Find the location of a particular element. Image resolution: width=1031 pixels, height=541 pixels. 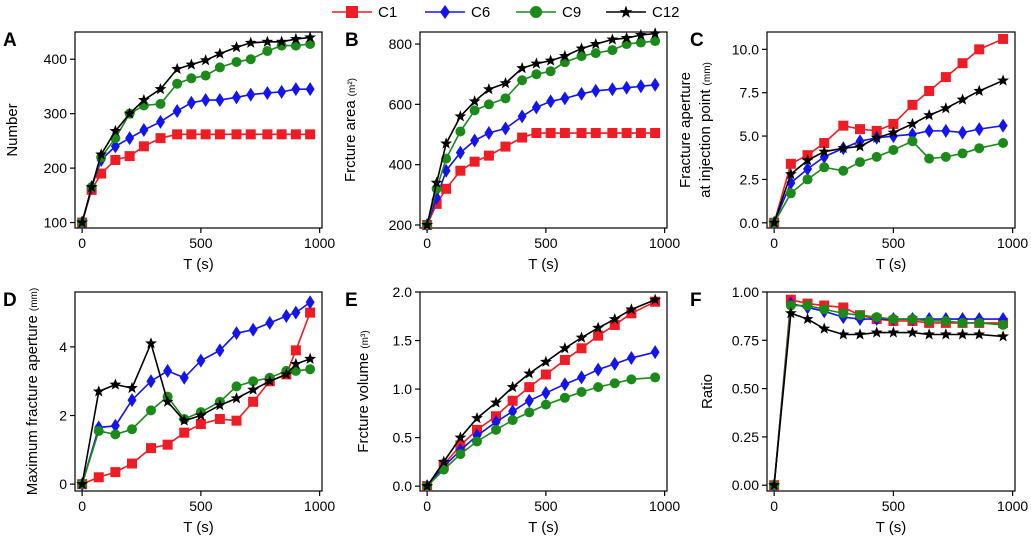

x-tick-label: 500 is located at coordinates (894, 506).